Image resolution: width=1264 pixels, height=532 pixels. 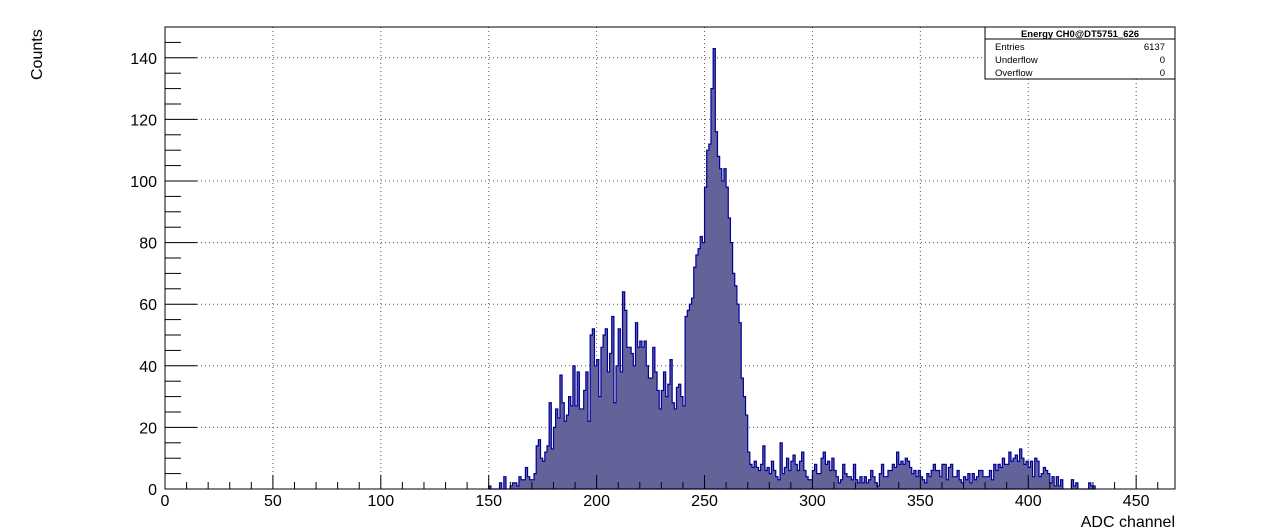 What do you see at coordinates (143, 59) in the screenshot?
I see `y-tick-label: 140` at bounding box center [143, 59].